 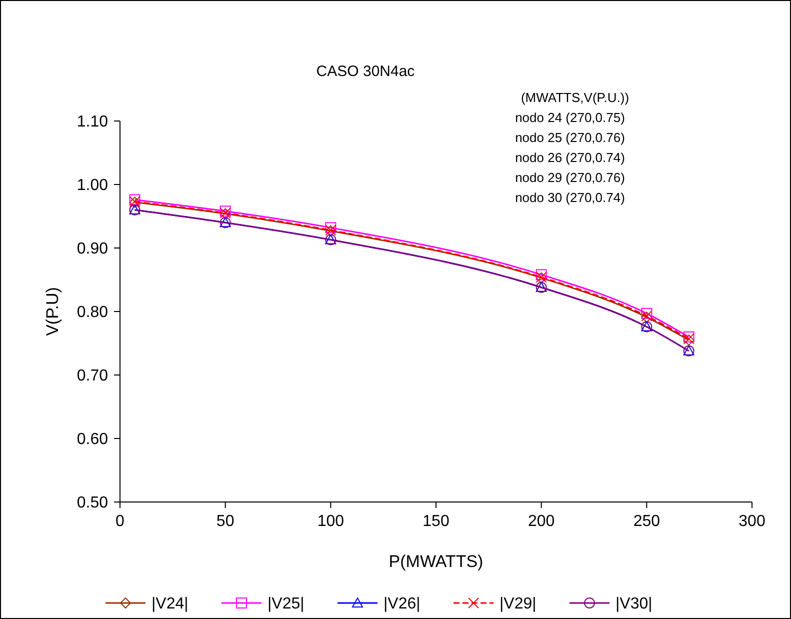 I want to click on x-tick-label: 250, so click(x=646, y=521).